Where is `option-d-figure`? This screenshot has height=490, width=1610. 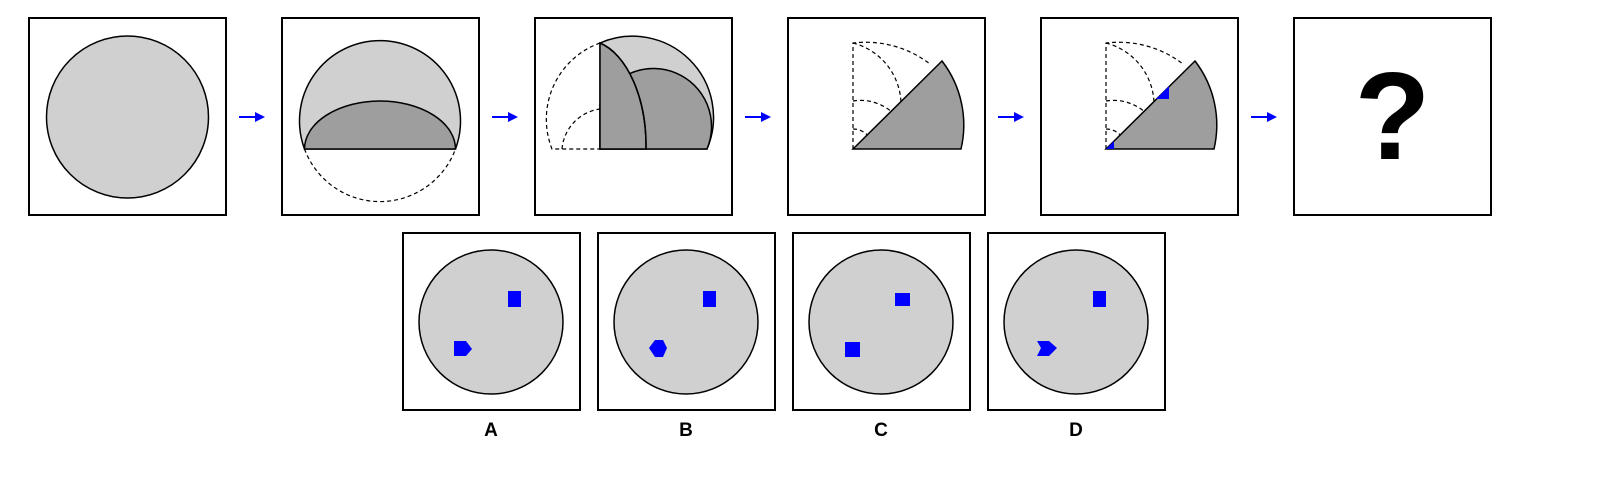
option-d-figure is located at coordinates (1076, 322).